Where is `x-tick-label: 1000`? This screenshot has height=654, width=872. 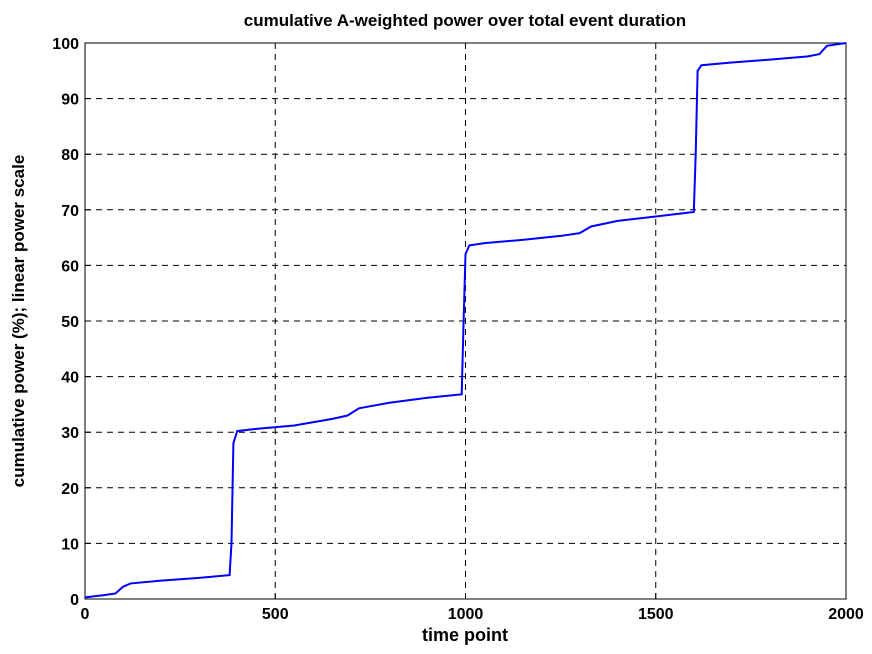
x-tick-label: 1000 is located at coordinates (466, 614).